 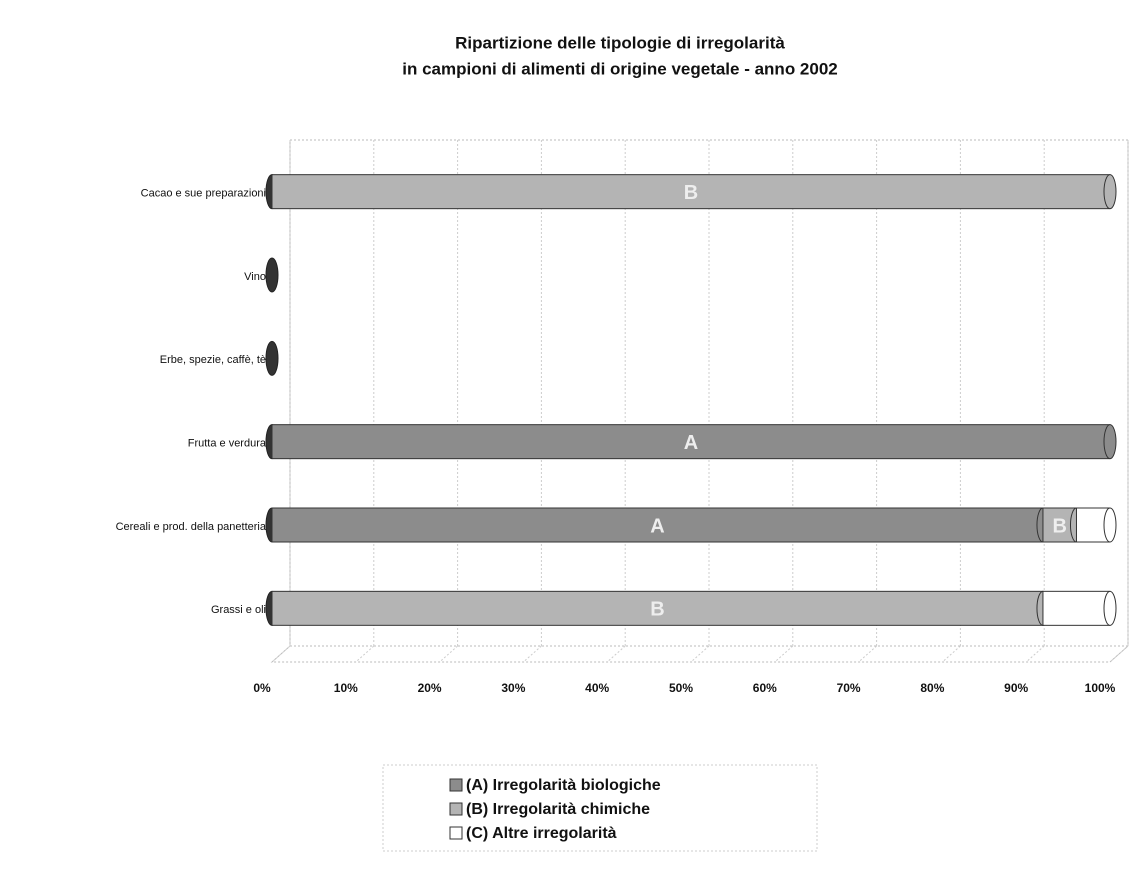 What do you see at coordinates (203, 194) in the screenshot?
I see `y-tick-label: Cacao e sue preparazioni` at bounding box center [203, 194].